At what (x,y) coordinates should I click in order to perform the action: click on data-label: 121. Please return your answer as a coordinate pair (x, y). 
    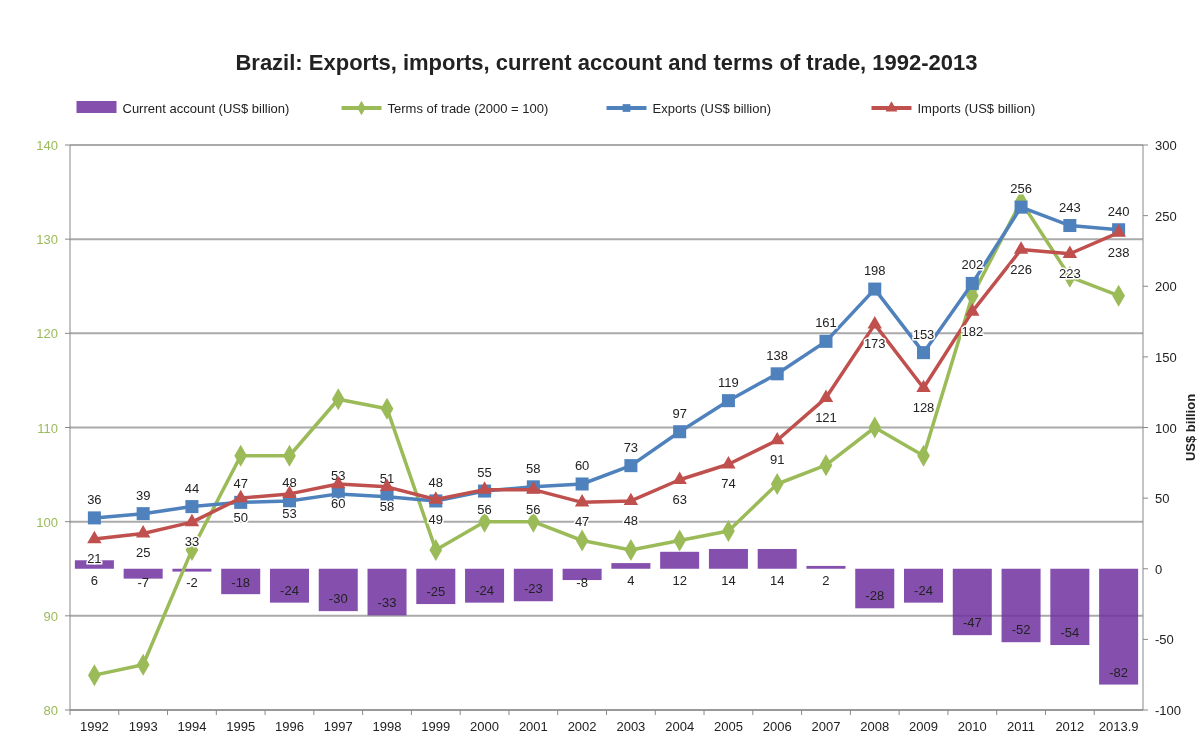
    Looking at the image, I should click on (826, 417).